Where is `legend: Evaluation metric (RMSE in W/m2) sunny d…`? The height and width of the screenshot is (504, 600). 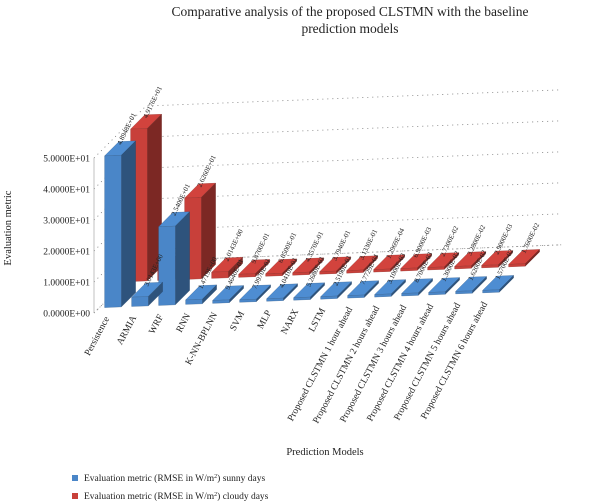
legend: Evaluation metric (RMSE in W/m2) sunny d… is located at coordinates (170, 487).